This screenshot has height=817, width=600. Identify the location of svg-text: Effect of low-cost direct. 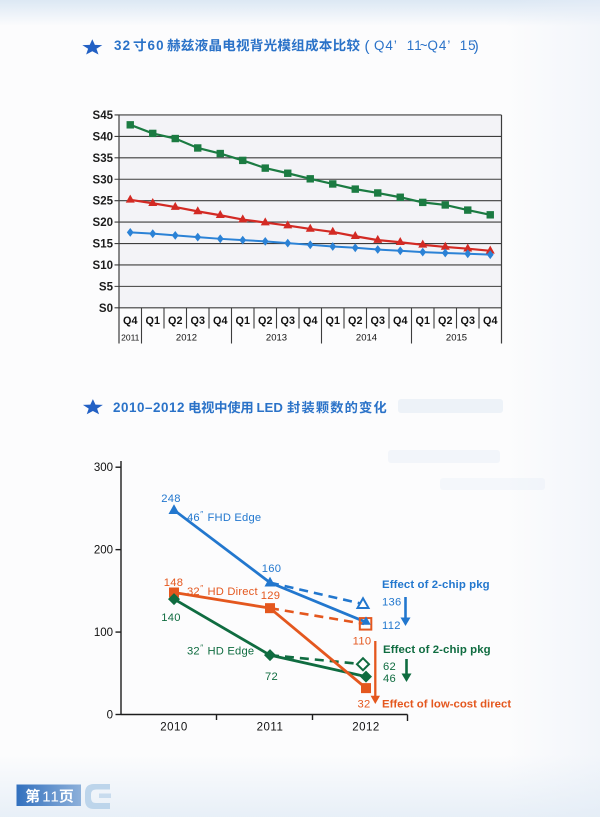
(446, 705).